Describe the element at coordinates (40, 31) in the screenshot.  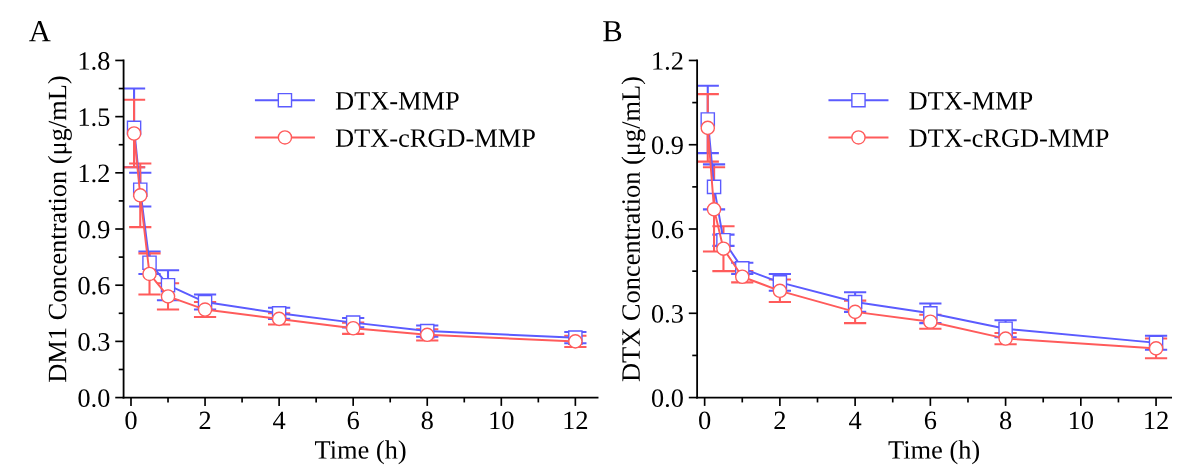
I see `text: A` at that location.